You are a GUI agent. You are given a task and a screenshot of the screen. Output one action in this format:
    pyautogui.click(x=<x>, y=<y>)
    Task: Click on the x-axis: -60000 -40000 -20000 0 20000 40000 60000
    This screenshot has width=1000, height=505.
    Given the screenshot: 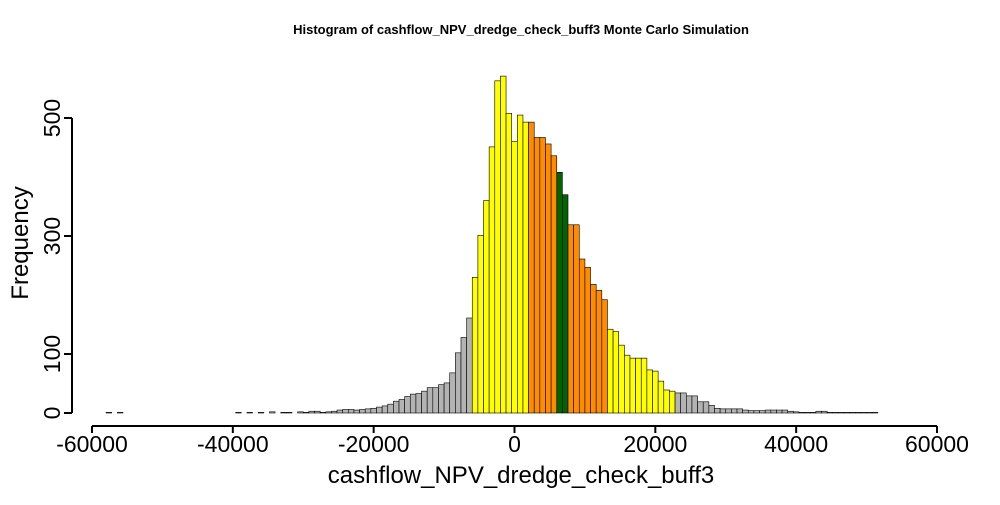 What is the action you would take?
    pyautogui.click(x=512, y=441)
    